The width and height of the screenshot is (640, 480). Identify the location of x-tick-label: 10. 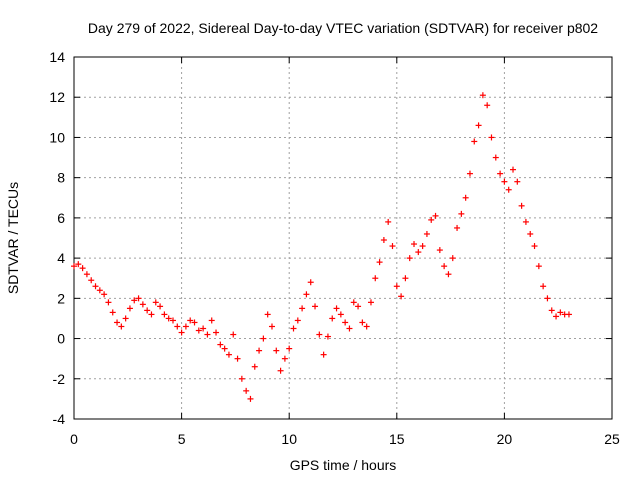
(289, 439).